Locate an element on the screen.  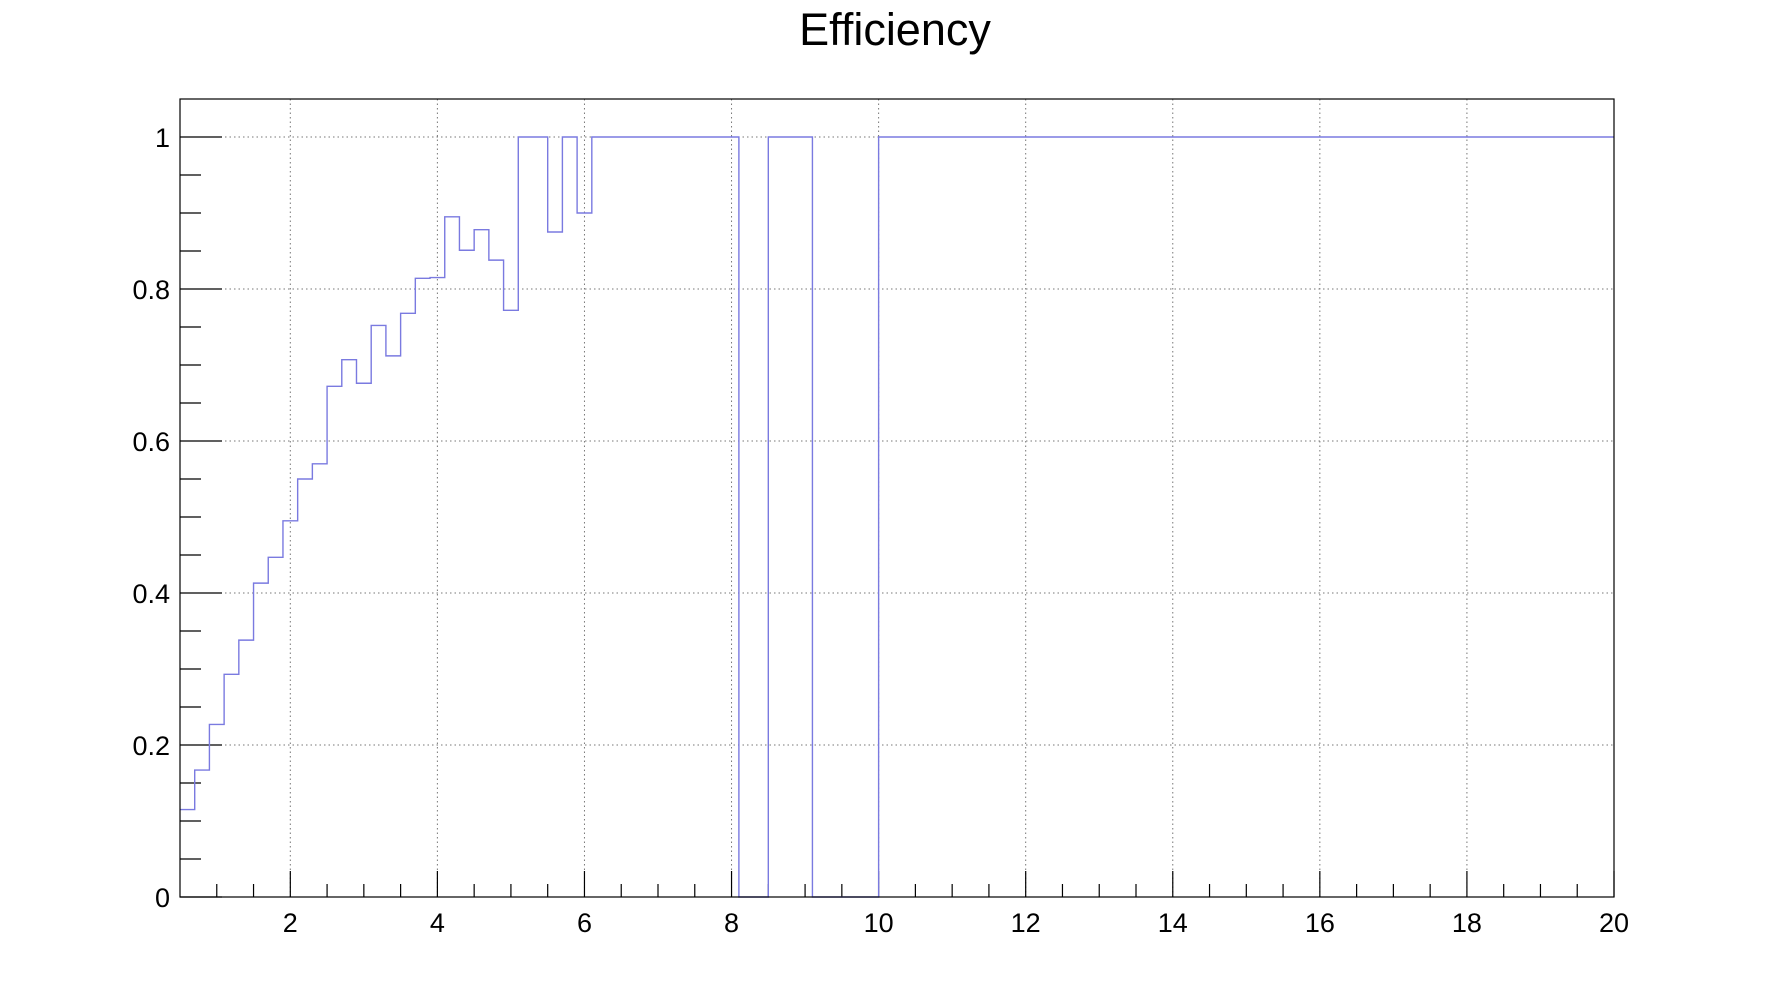
x-tick-label: 2 is located at coordinates (290, 923).